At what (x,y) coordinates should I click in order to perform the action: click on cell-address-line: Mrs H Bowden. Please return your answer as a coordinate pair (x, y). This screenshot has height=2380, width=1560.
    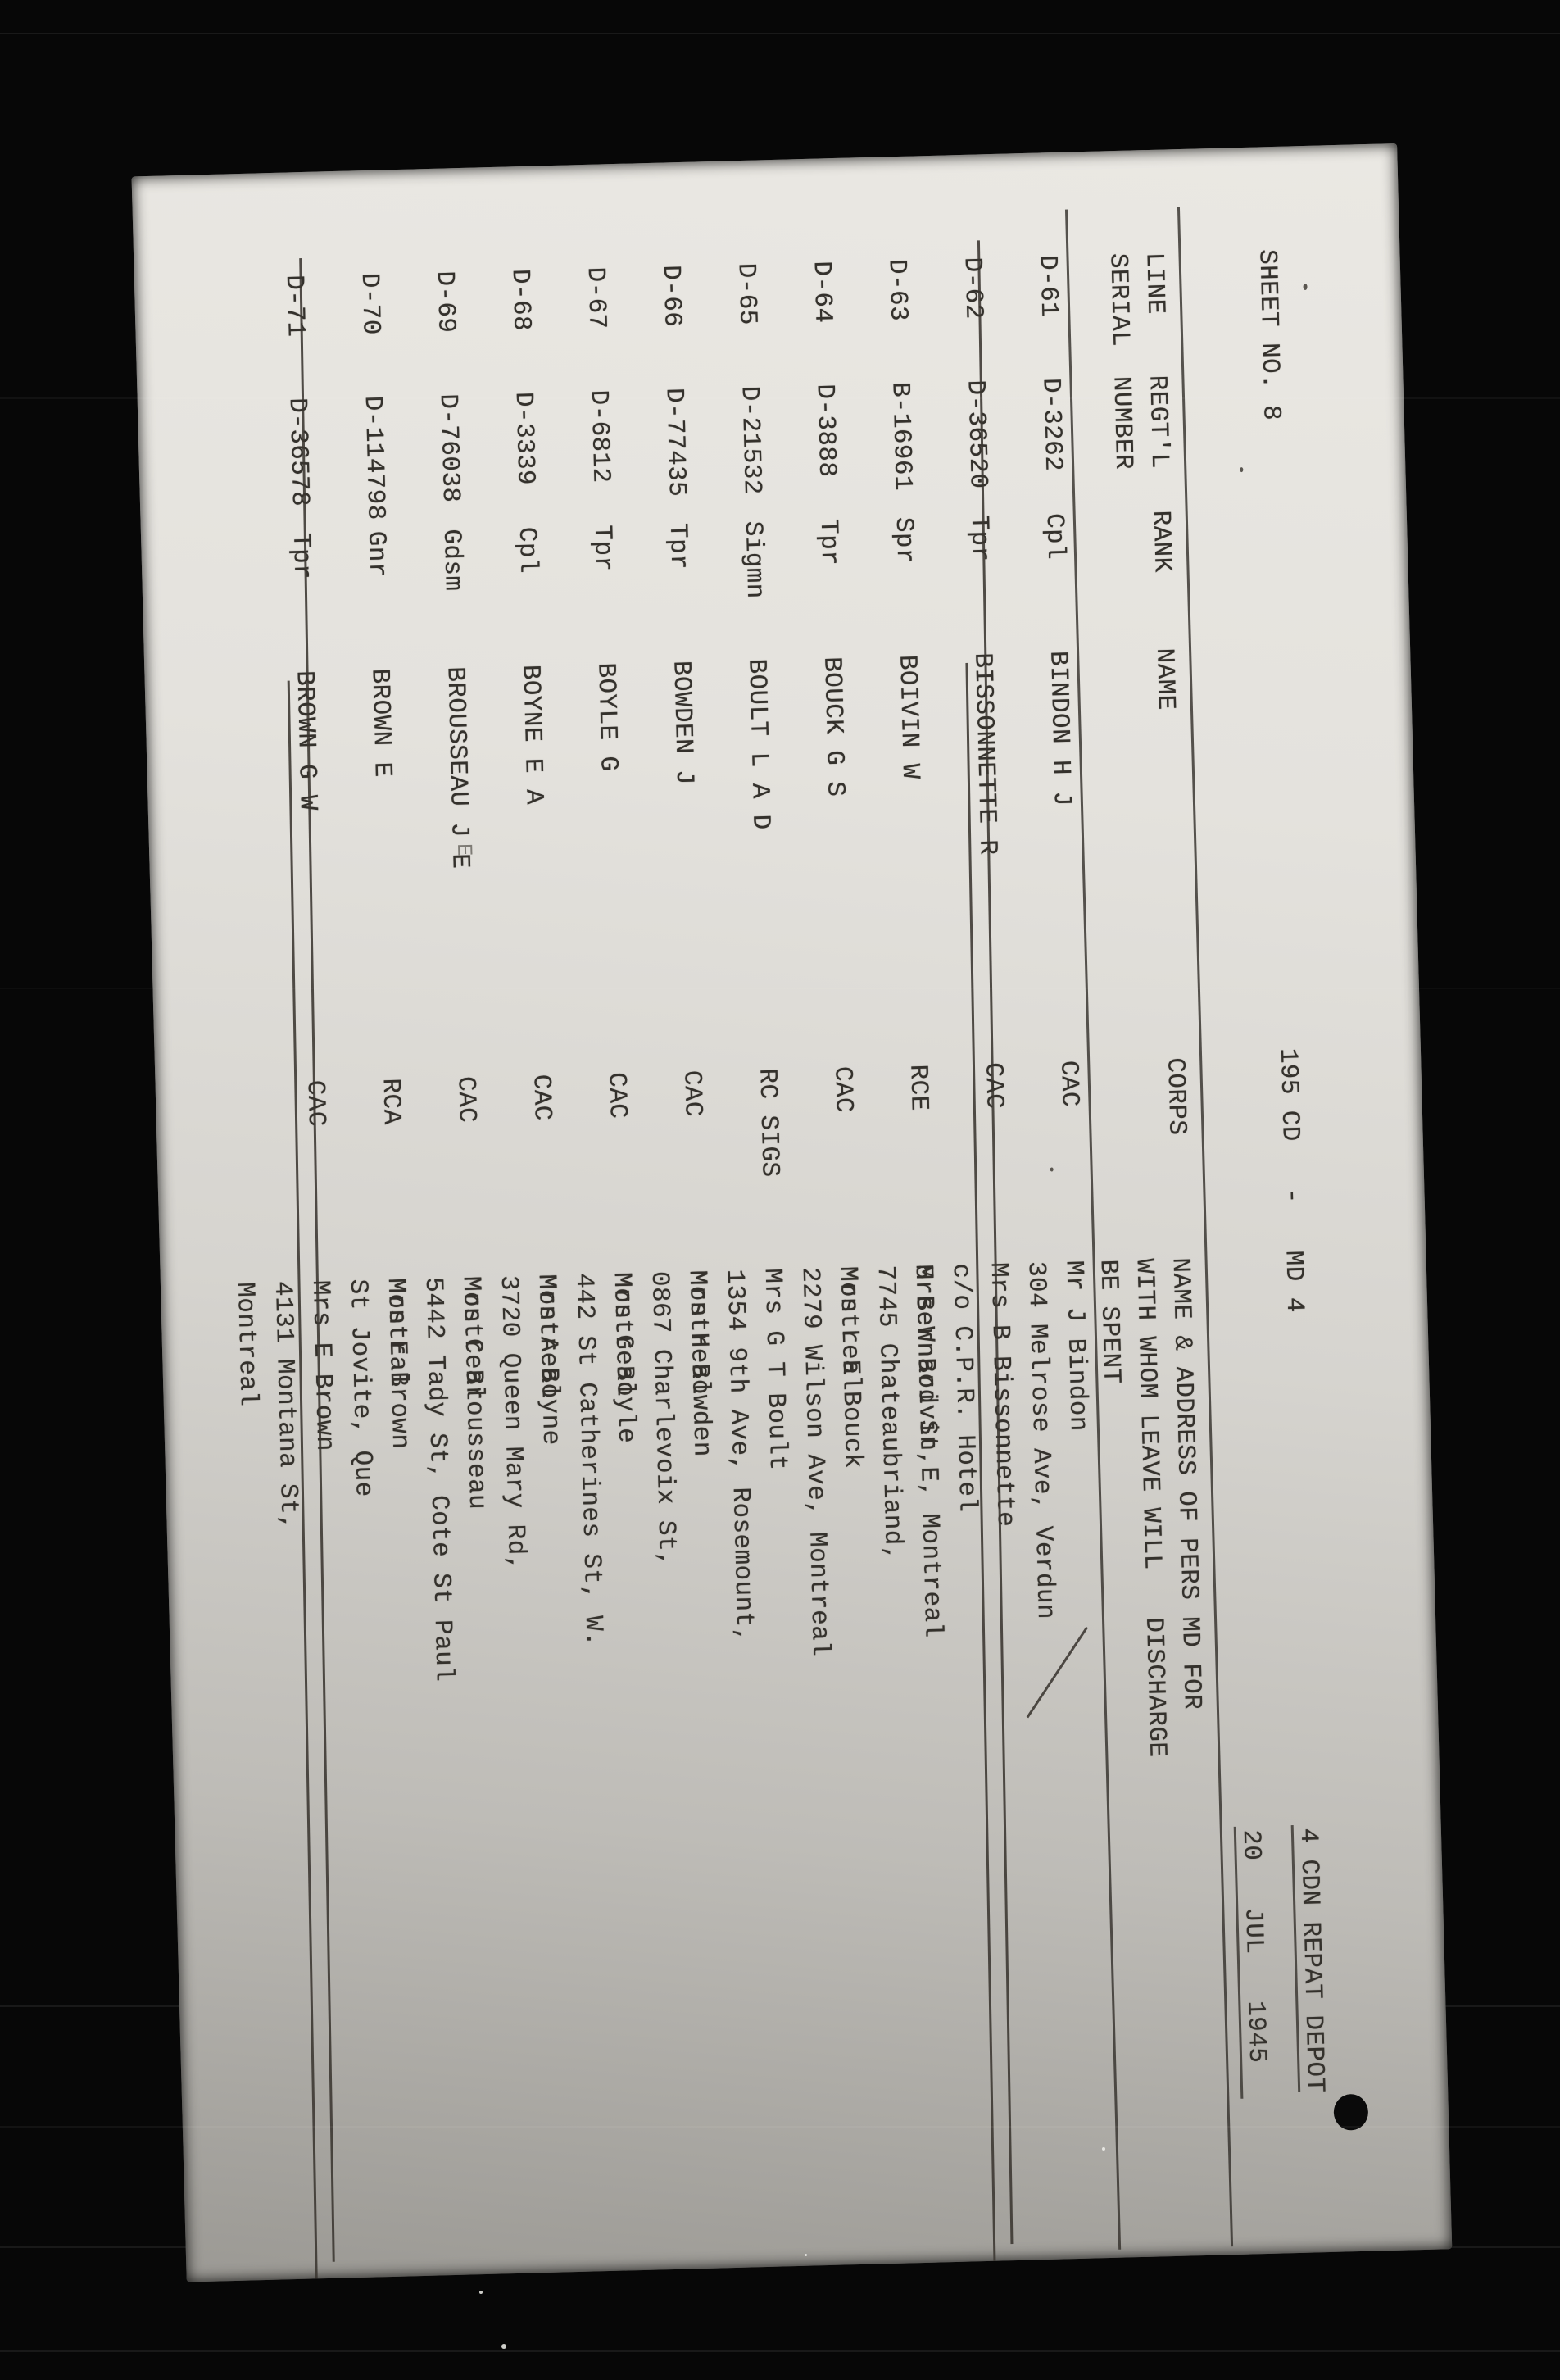
    Looking at the image, I should click on (699, 1363).